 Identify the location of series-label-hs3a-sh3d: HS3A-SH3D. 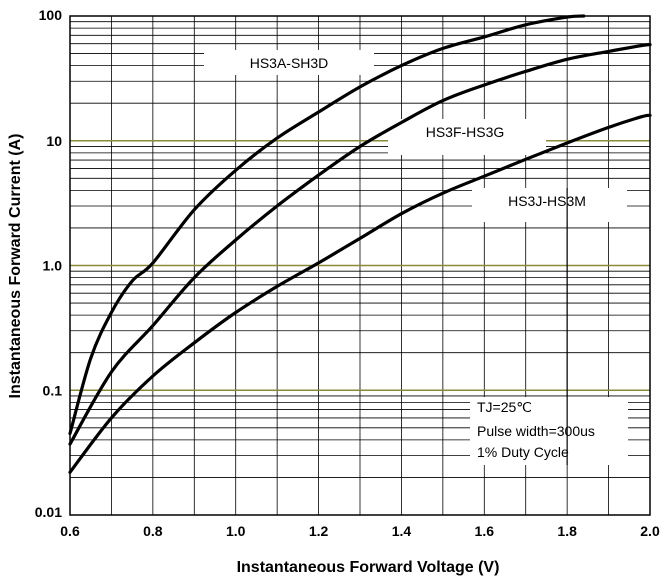
(289, 63).